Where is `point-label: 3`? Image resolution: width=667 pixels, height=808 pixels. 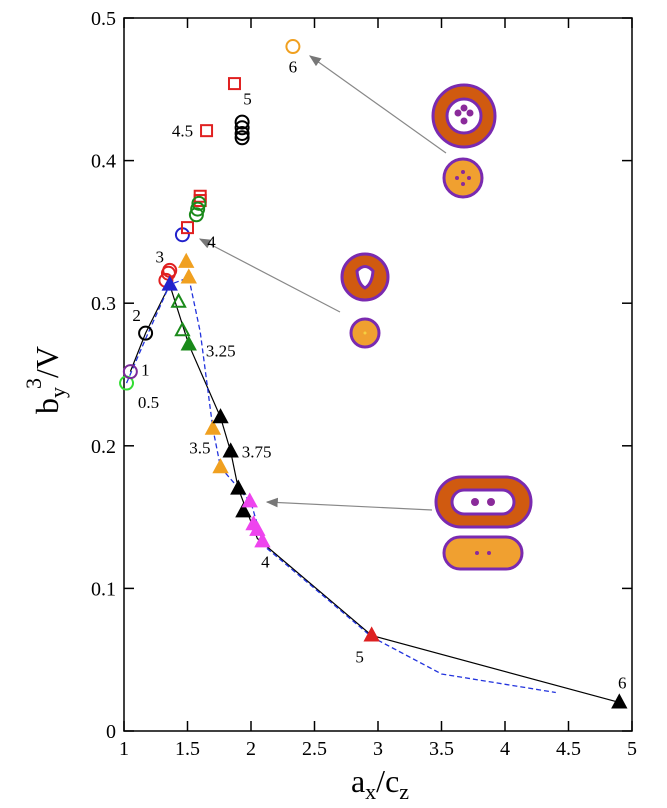
point-label: 3 is located at coordinates (159, 256).